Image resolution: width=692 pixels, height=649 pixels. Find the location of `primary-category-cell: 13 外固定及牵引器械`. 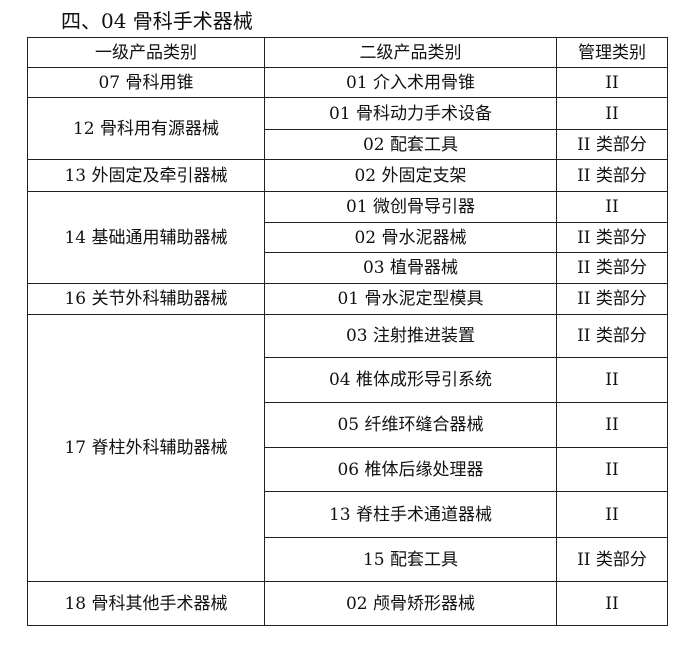

primary-category-cell: 13 外固定及牵引器械 is located at coordinates (146, 175).